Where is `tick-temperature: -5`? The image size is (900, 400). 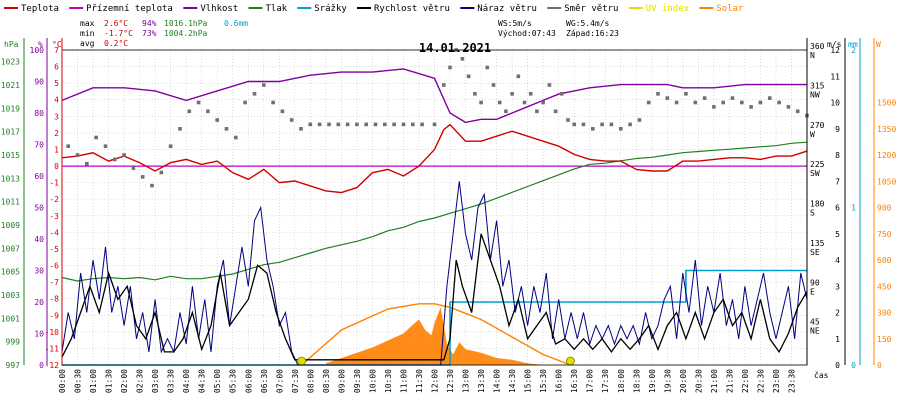
tick-temperature: -5 is located at coordinates (54, 249).